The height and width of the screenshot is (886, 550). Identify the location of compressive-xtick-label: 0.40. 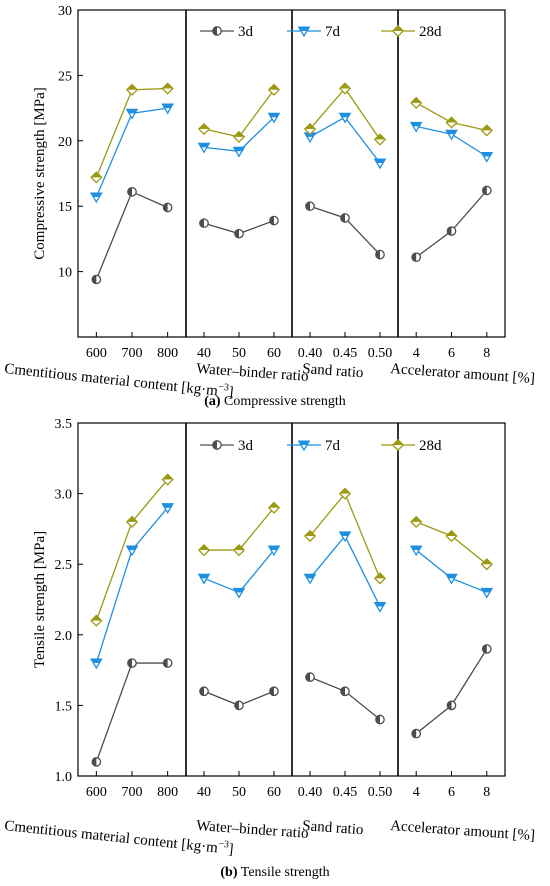
(310, 353).